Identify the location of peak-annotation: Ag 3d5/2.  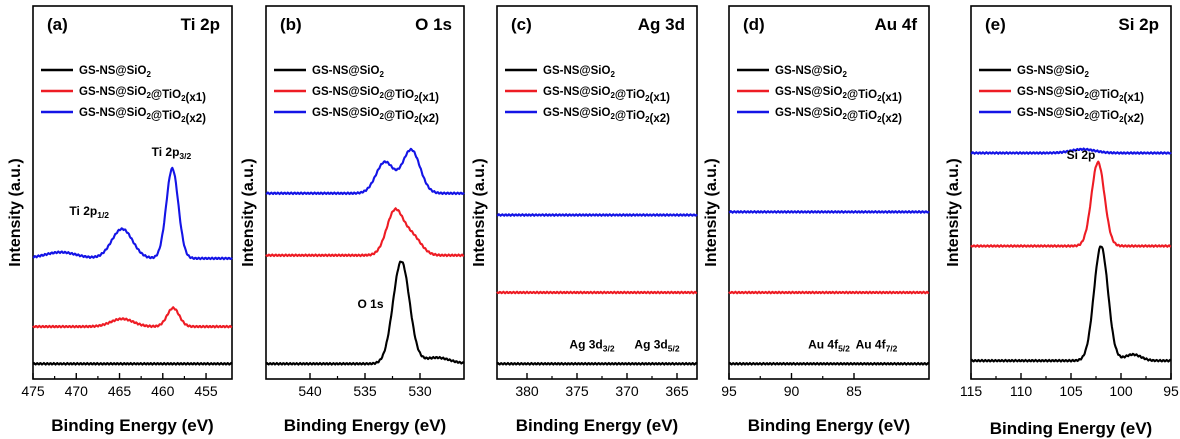
(656, 345).